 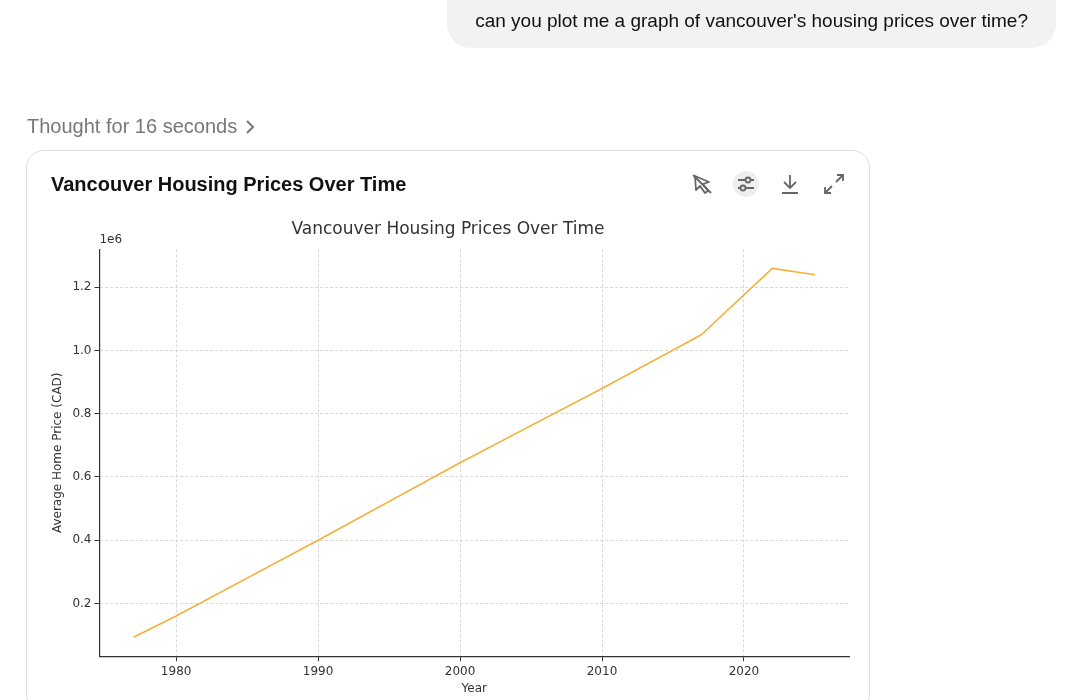 What do you see at coordinates (460, 670) in the screenshot?
I see `x-tick-label: 2000` at bounding box center [460, 670].